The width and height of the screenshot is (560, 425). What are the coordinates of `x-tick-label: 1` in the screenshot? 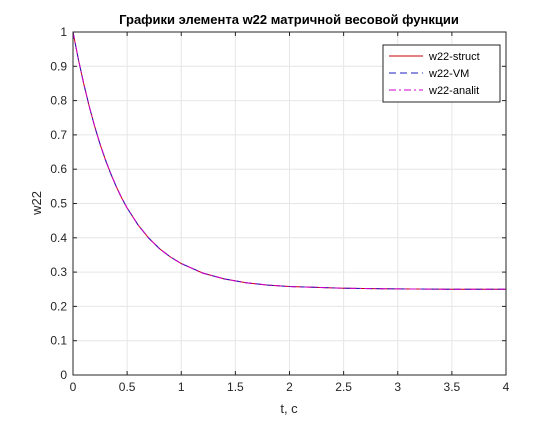 It's located at (181, 387).